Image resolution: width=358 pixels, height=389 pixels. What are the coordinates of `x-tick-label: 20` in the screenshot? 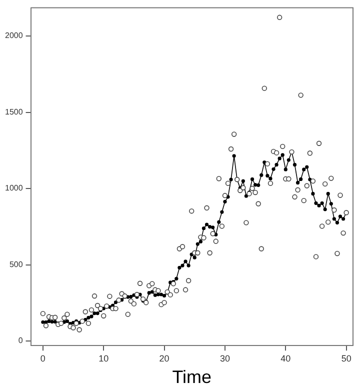 It's located at (164, 358).